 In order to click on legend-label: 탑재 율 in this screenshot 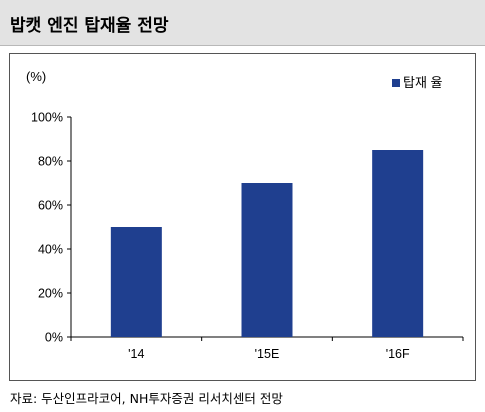, I will do `click(423, 82)`.